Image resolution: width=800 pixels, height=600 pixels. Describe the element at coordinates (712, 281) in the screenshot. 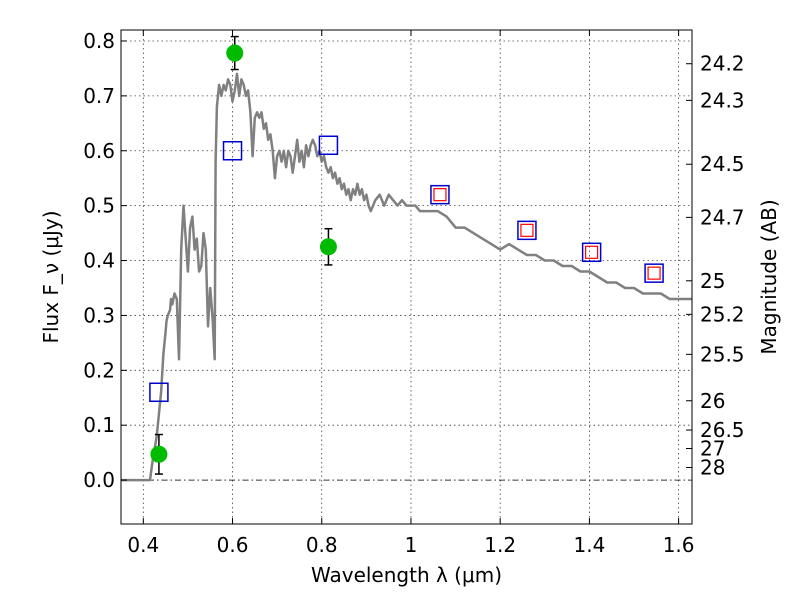

I see `right-tick-label: 25` at that location.